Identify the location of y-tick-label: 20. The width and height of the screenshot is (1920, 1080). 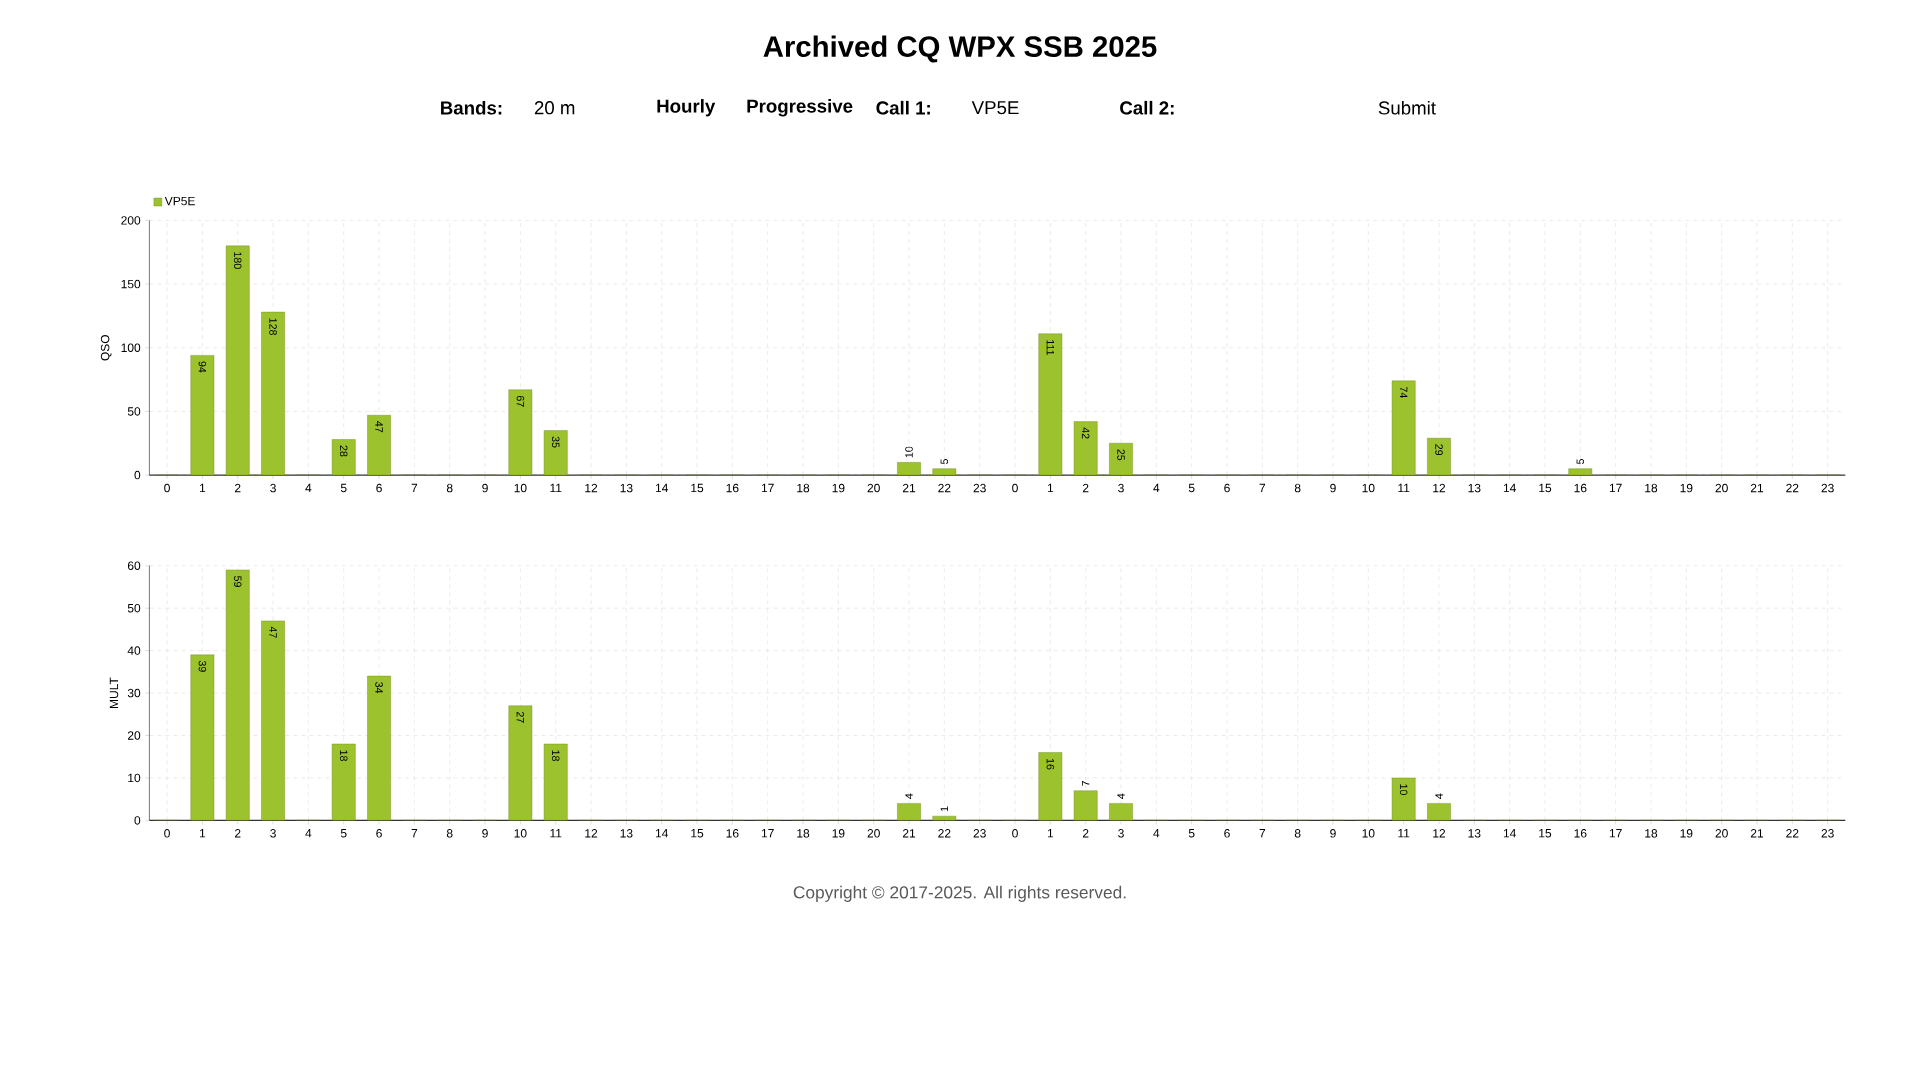
(134, 735).